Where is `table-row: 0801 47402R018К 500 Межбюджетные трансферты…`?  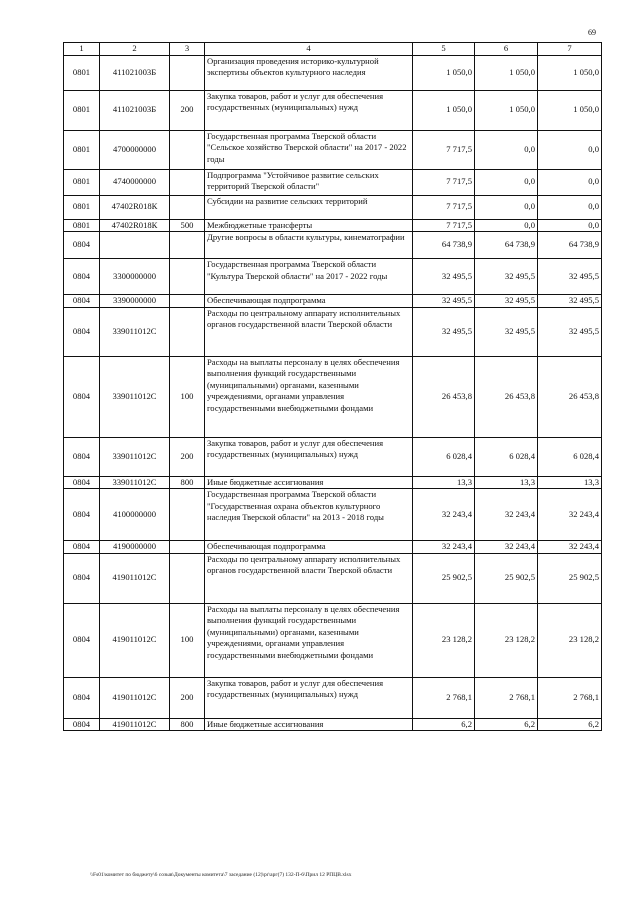 table-row: 0801 47402R018К 500 Межбюджетные трансферты… is located at coordinates (332, 225).